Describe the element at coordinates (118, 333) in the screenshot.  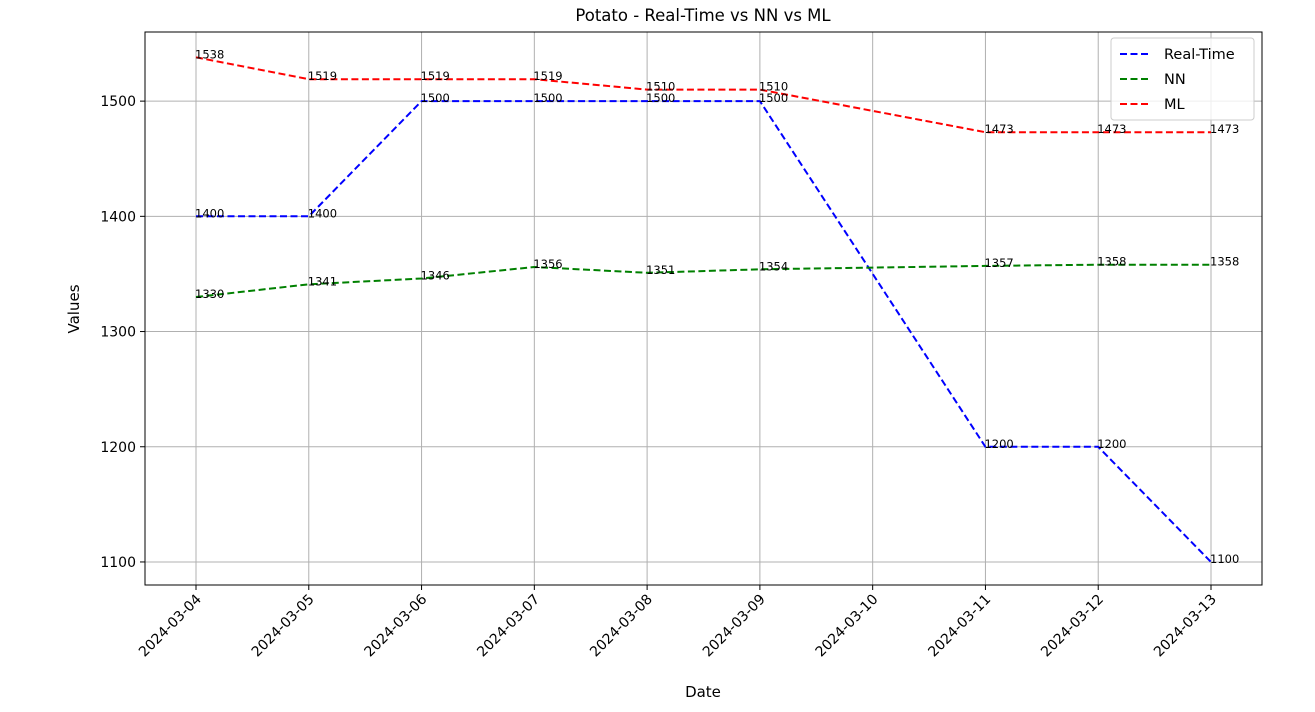
I see `y-tick-label: 1300` at that location.